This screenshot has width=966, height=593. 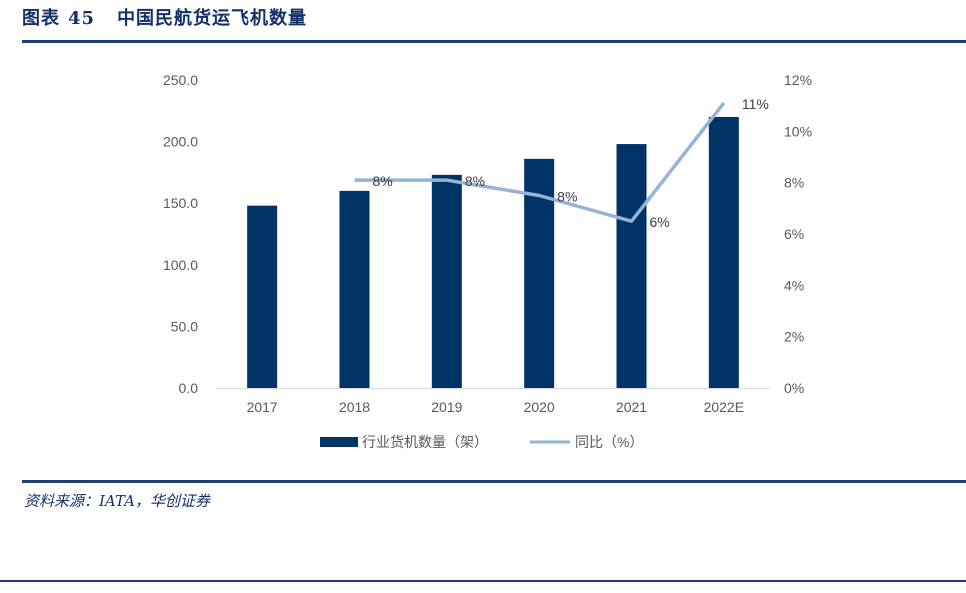 What do you see at coordinates (41, 18) in the screenshot?
I see `figure-label: 图表` at bounding box center [41, 18].